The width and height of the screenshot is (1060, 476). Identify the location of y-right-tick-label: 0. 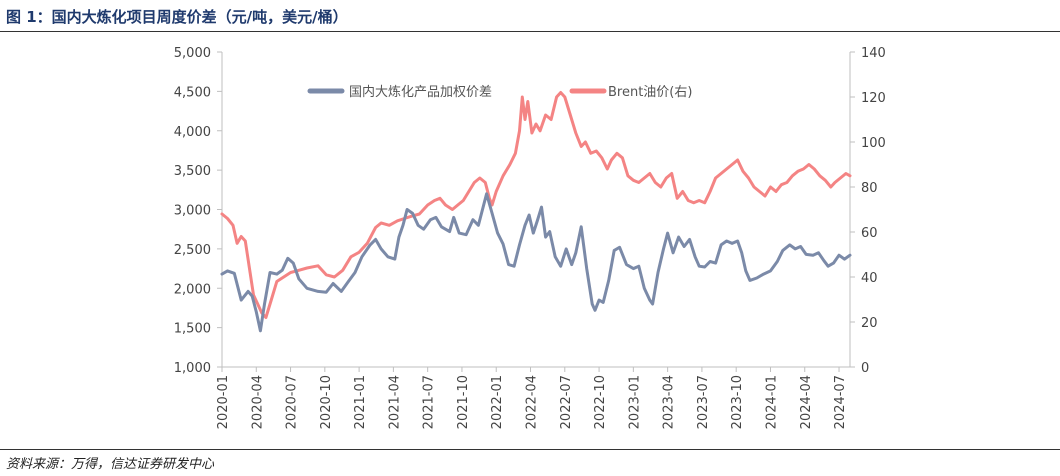
(865, 368).